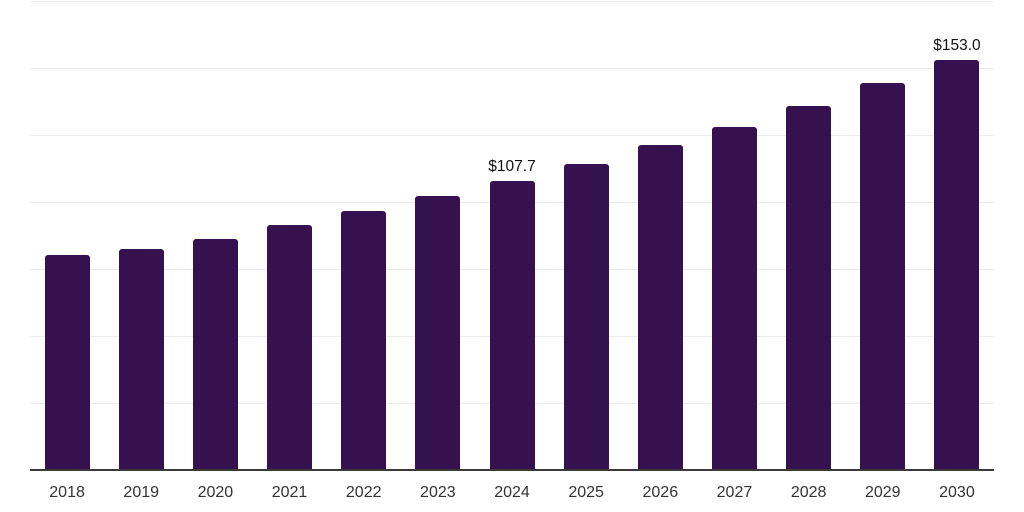 Image resolution: width=1024 pixels, height=512 pixels. I want to click on x-tick-2025: 2025, so click(586, 492).